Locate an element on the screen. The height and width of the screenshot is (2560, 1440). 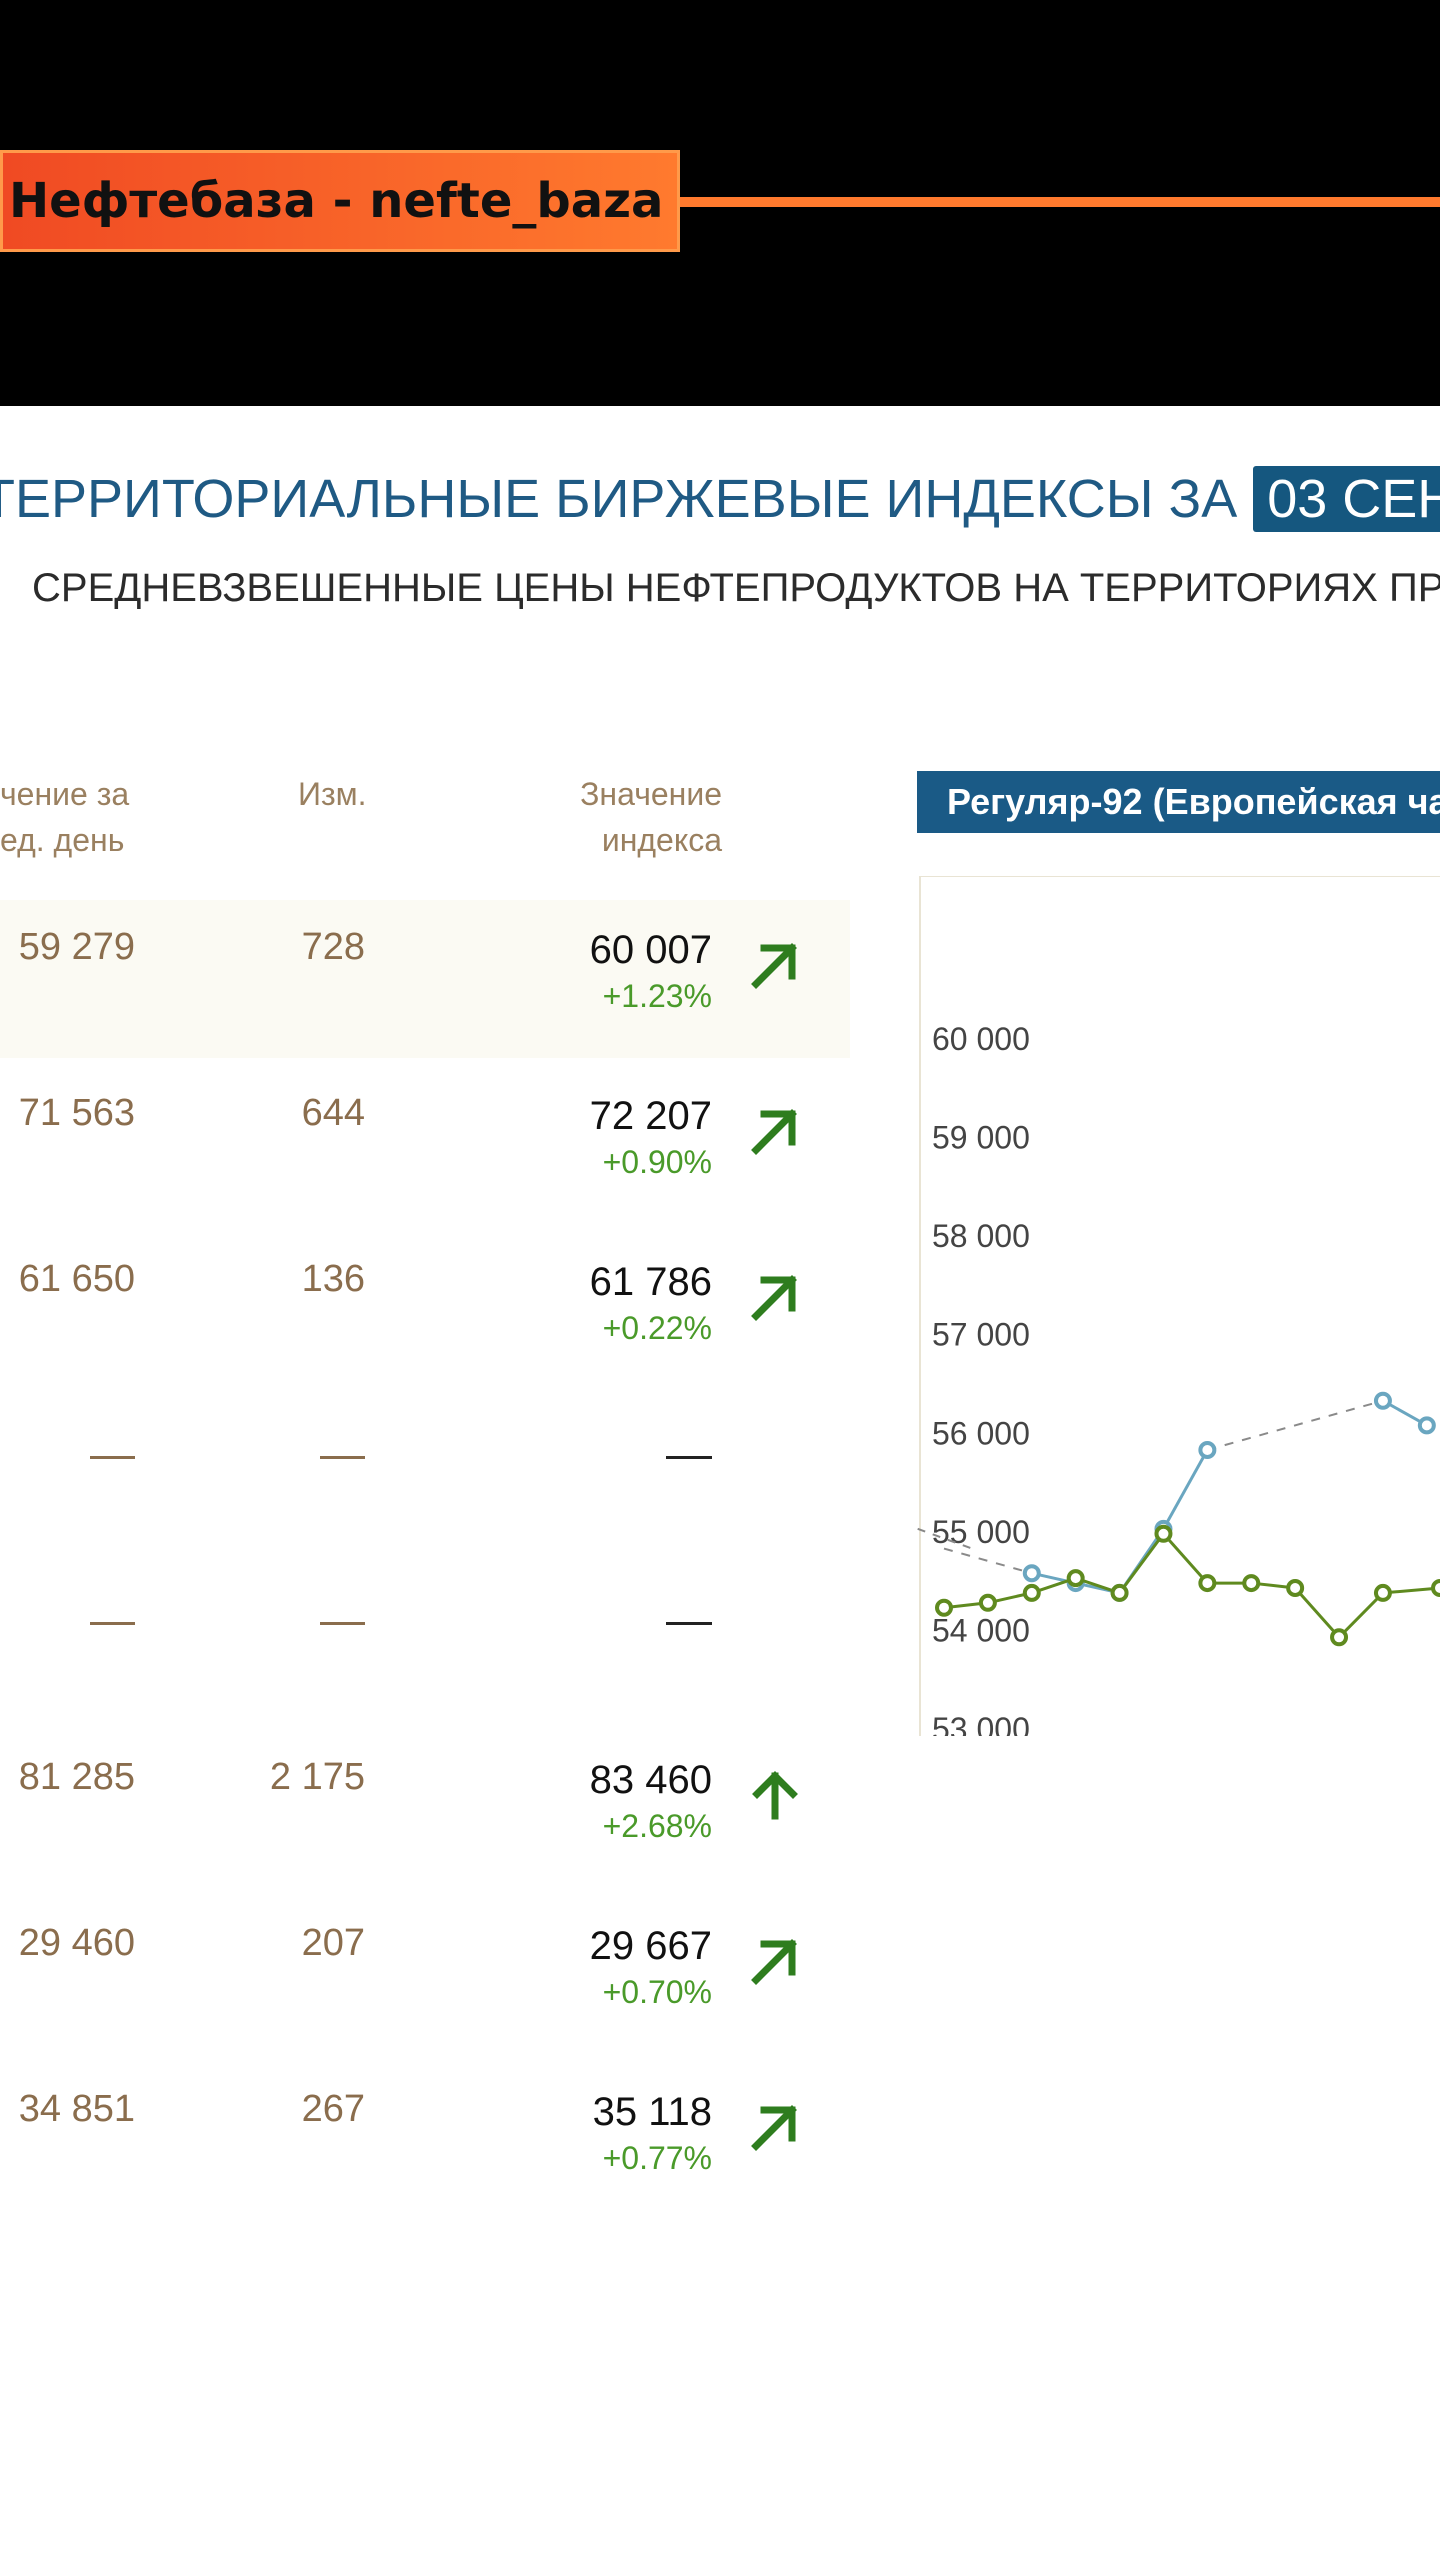
column-header-prev: чение за ед. день is located at coordinates (64, 817).